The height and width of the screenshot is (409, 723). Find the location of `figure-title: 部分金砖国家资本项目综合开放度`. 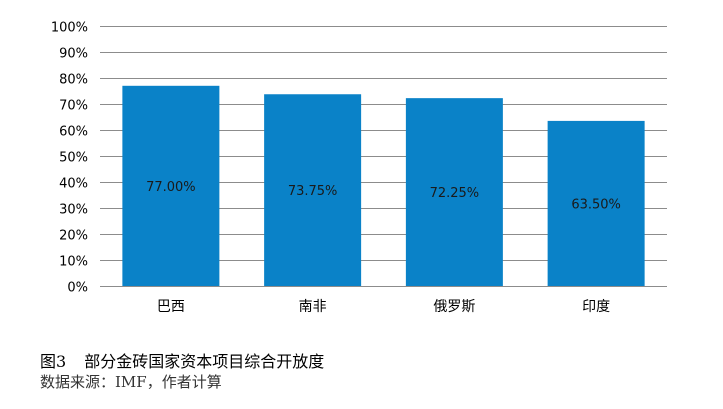

figure-title: 部分金砖国家资本项目综合开放度 is located at coordinates (204, 361).